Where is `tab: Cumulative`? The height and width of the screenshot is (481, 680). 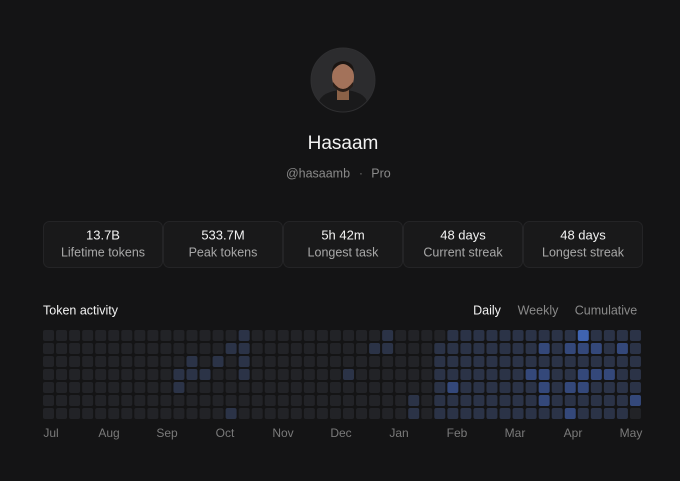
tab: Cumulative is located at coordinates (606, 310).